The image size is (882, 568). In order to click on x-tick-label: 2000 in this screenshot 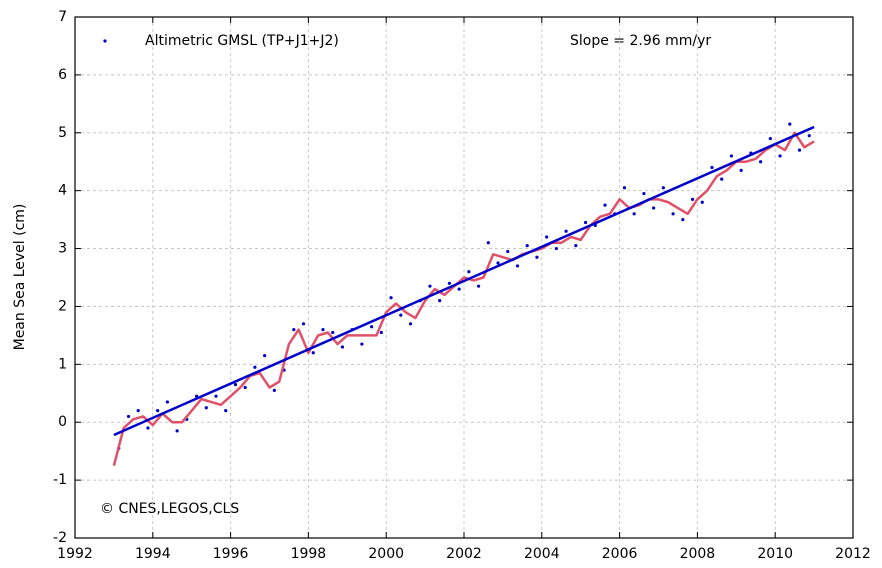, I will do `click(386, 554)`.